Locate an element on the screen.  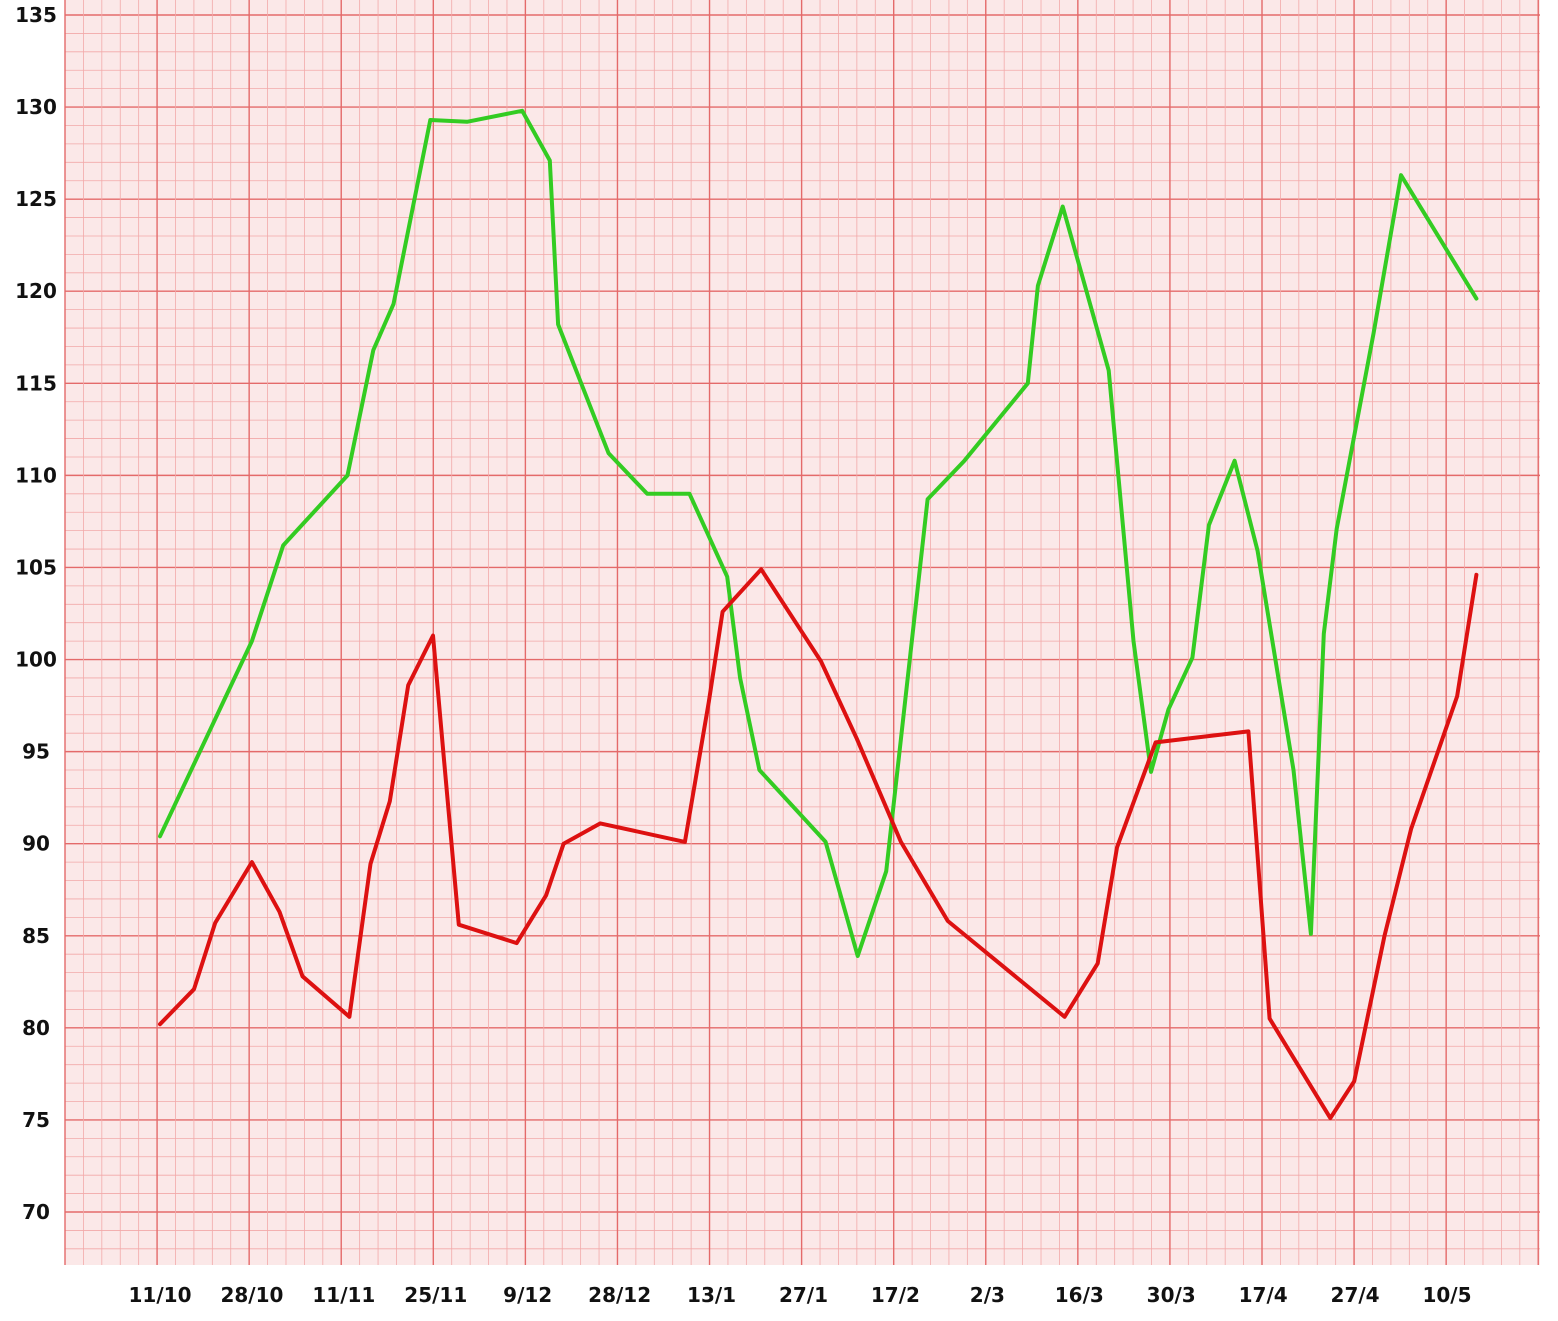
y-tick-label: 100 is located at coordinates (36, 660).